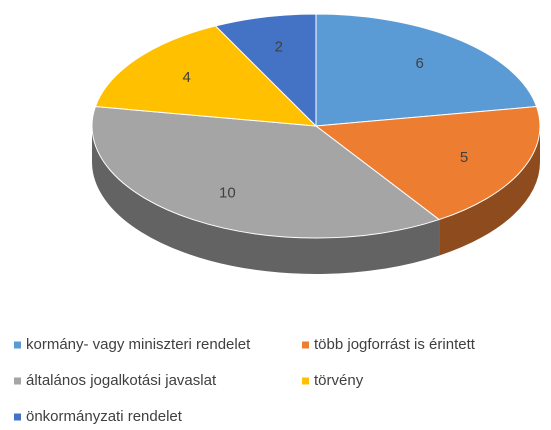 The height and width of the screenshot is (430, 551). I want to click on data-label: 4, so click(186, 77).